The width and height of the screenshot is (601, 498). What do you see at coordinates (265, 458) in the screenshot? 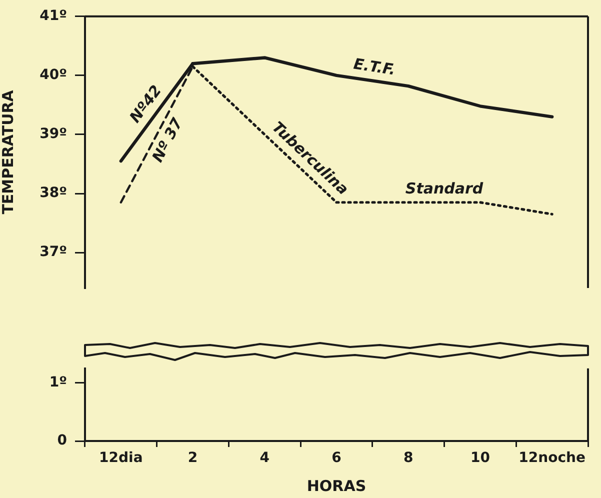
I see `x-tick-label: 4` at bounding box center [265, 458].